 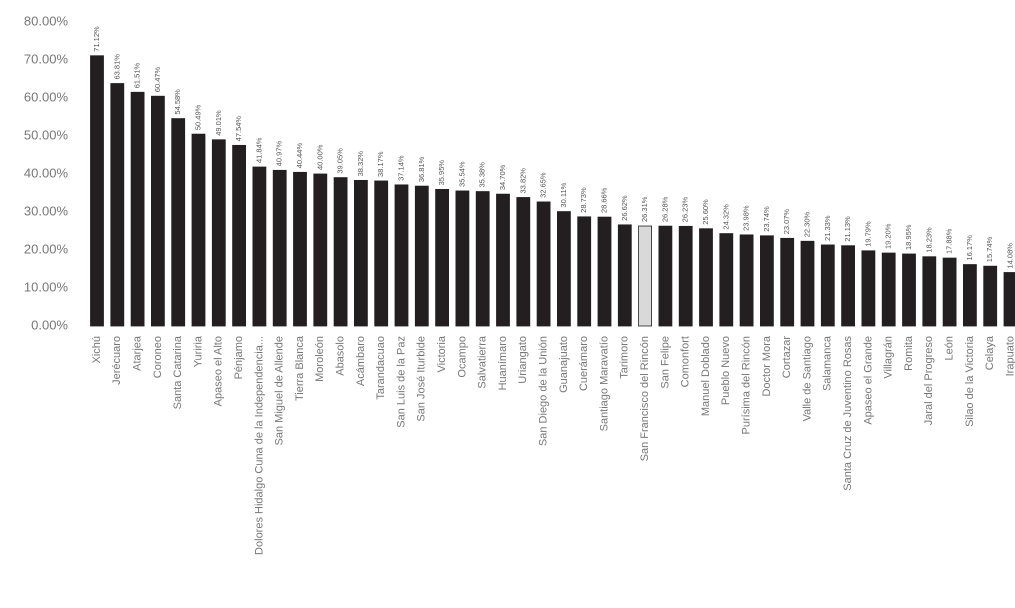 I want to click on value-label: 17.88%, so click(x=949, y=241).